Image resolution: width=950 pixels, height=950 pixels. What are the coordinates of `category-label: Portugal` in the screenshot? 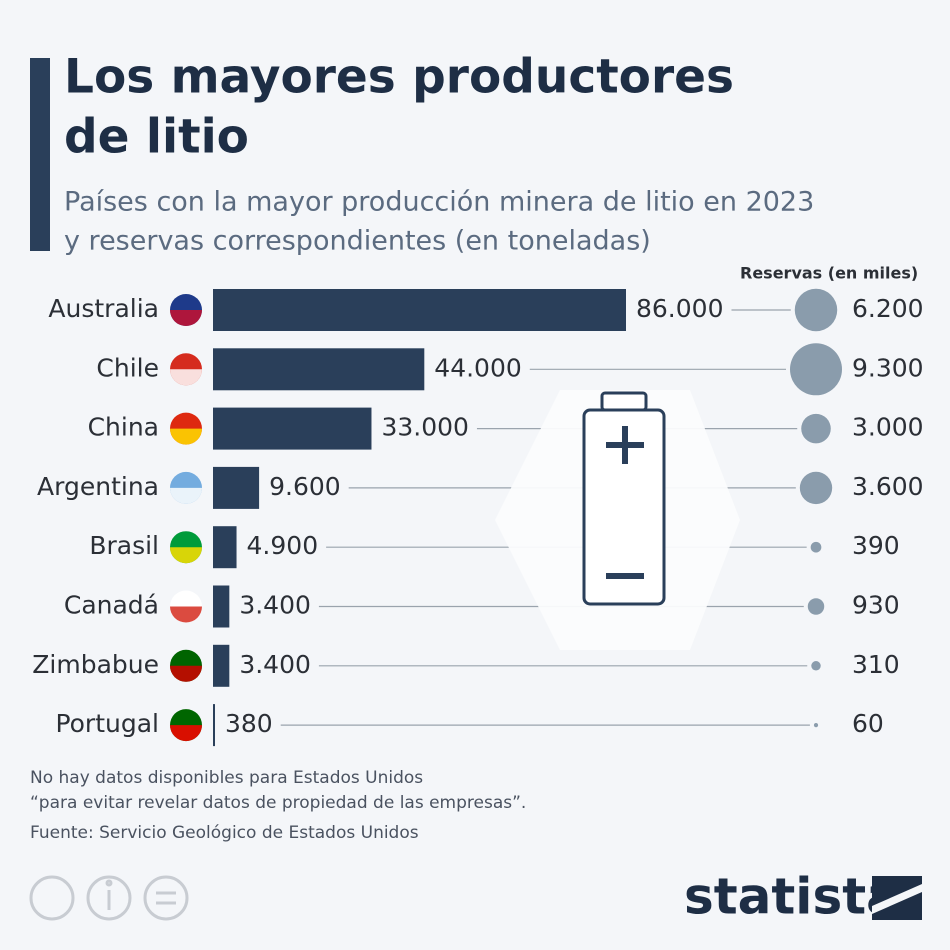 It's located at (107, 723).